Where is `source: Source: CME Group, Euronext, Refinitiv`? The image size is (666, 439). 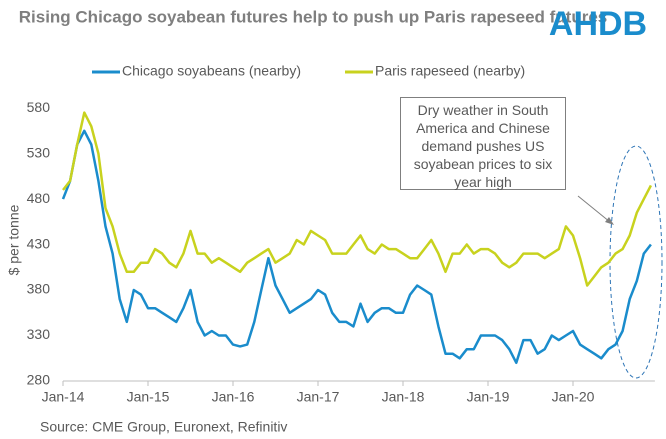 source: Source: CME Group, Euronext, Refinitiv is located at coordinates (163, 427).